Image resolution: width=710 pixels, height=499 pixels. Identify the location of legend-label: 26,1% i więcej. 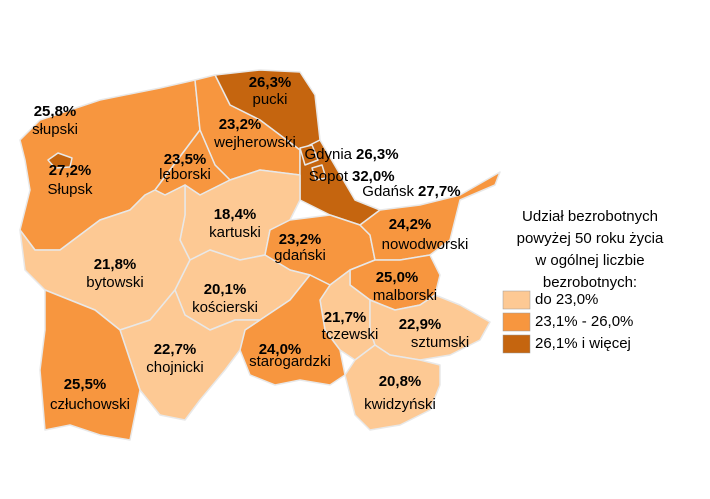
(583, 343).